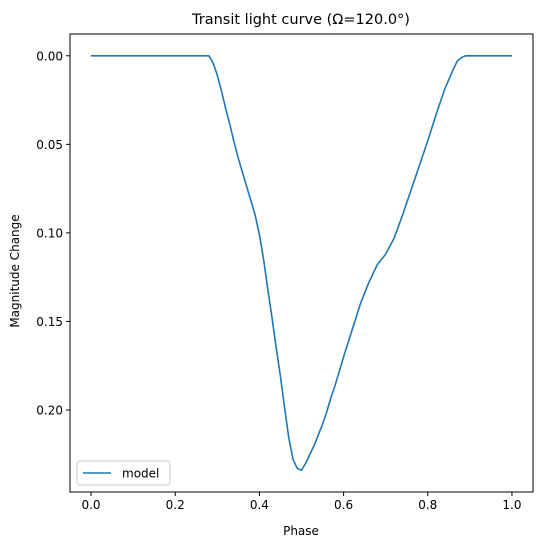  I want to click on x-tick-label: 0.0, so click(90, 505).